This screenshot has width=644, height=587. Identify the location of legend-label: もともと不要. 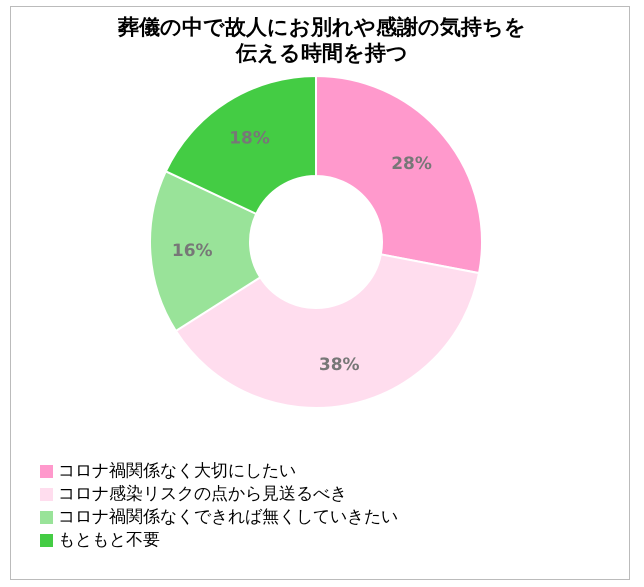
(109, 540).